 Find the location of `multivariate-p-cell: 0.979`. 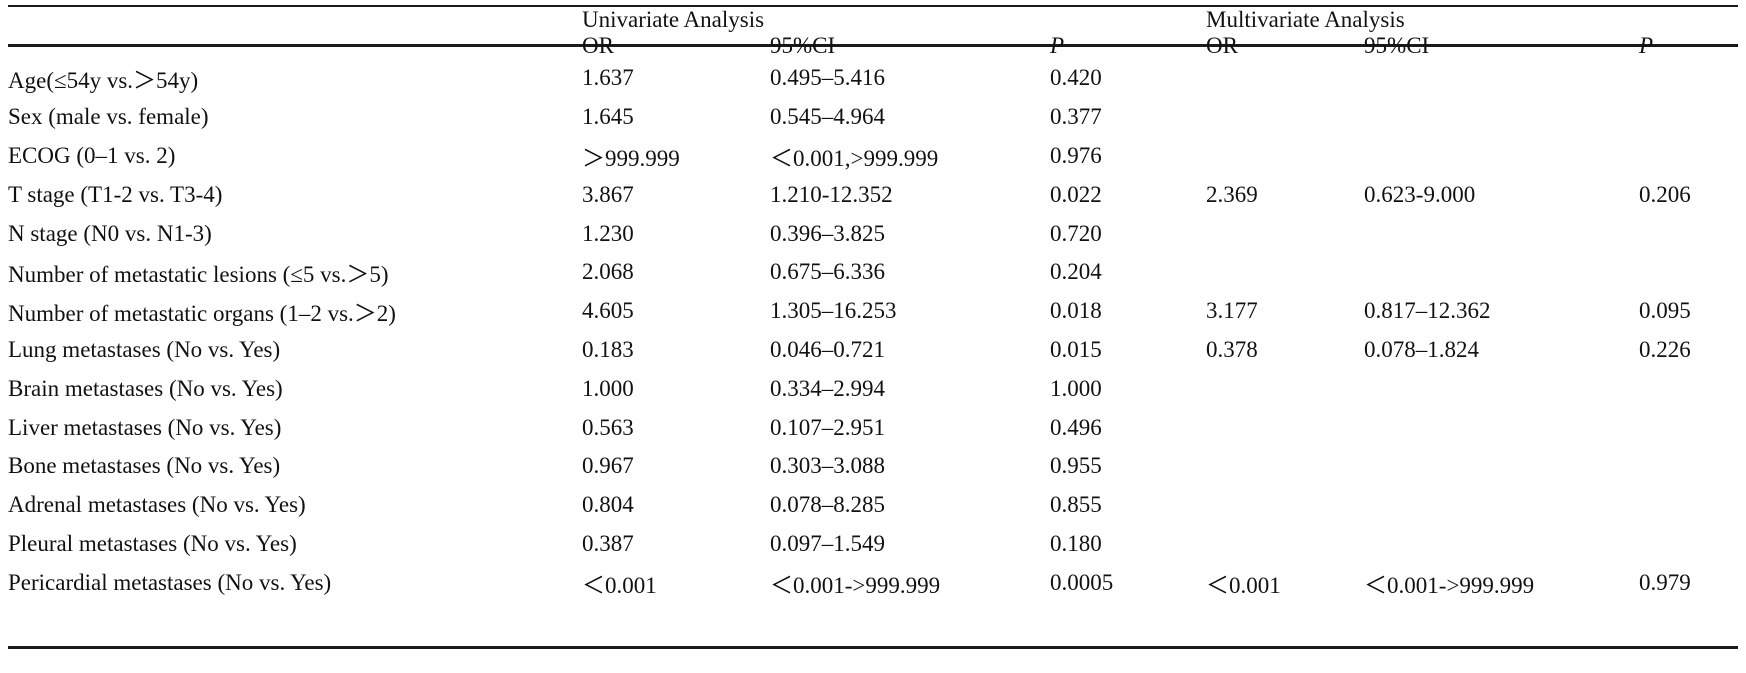

multivariate-p-cell: 0.979 is located at coordinates (1665, 582).